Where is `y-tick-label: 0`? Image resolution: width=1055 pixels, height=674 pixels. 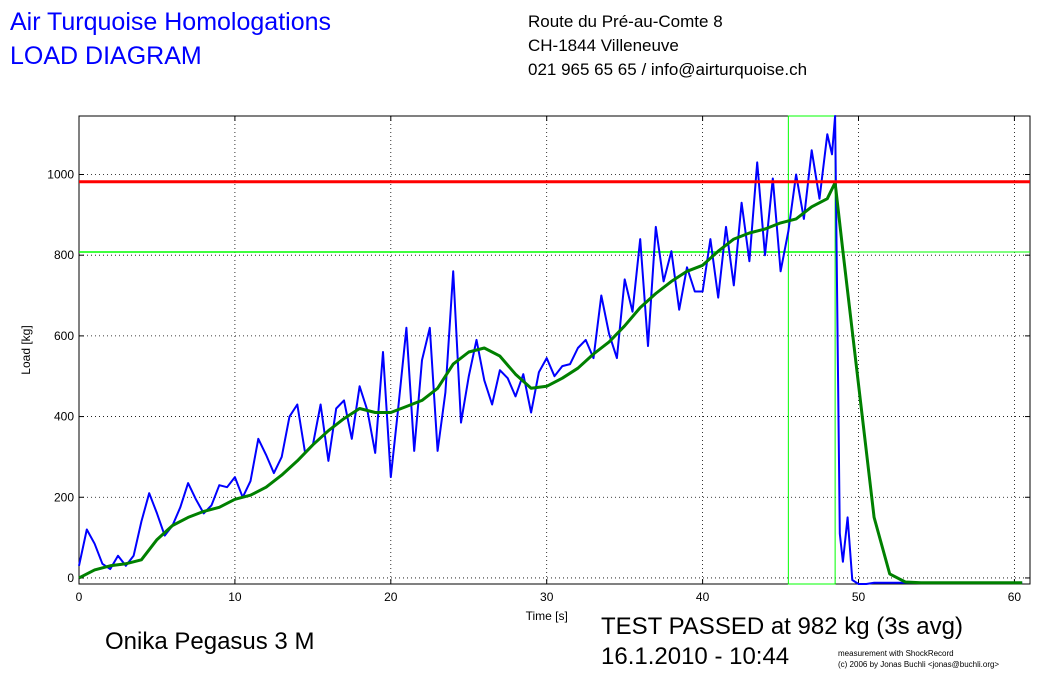 y-tick-label: 0 is located at coordinates (70, 578).